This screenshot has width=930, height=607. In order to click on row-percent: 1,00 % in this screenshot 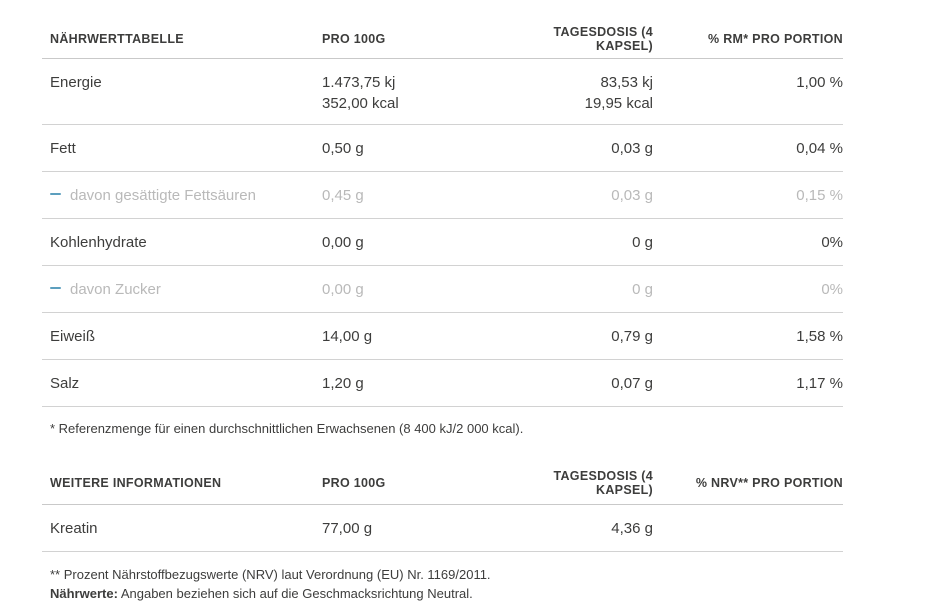, I will do `click(819, 82)`.